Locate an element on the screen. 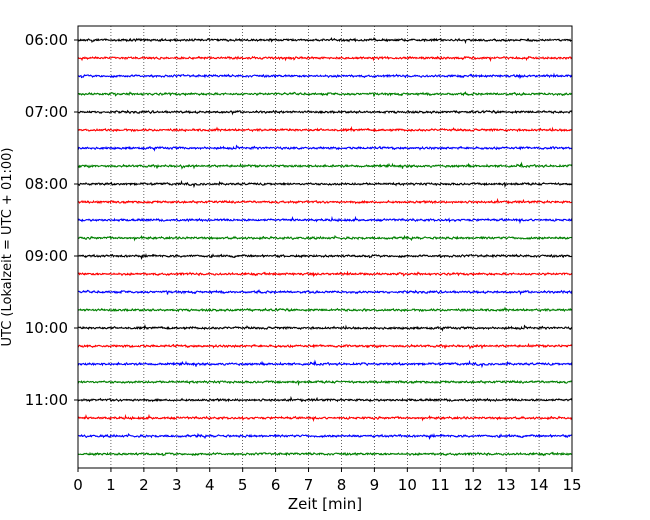 The width and height of the screenshot is (650, 520). y-tick-label-0600: 06:00 is located at coordinates (46, 40).